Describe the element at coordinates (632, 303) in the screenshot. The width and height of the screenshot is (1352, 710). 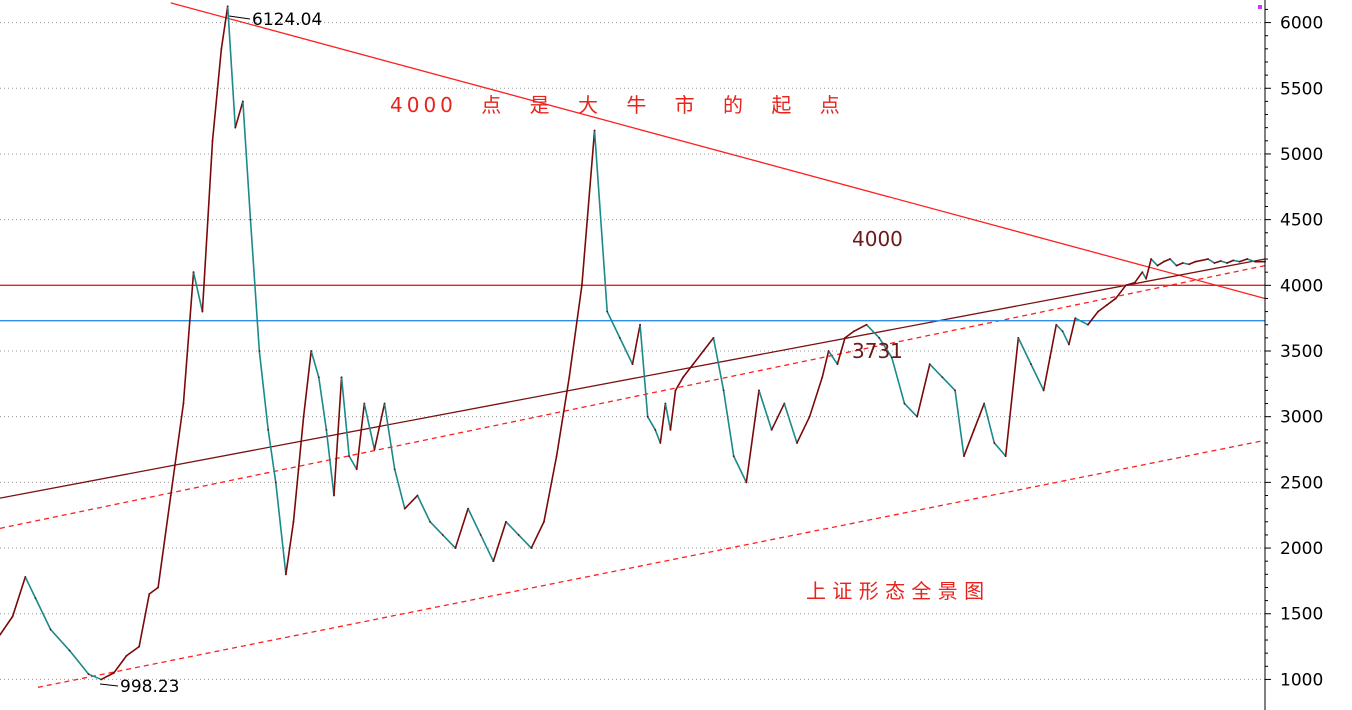
I see `level-lines` at that location.